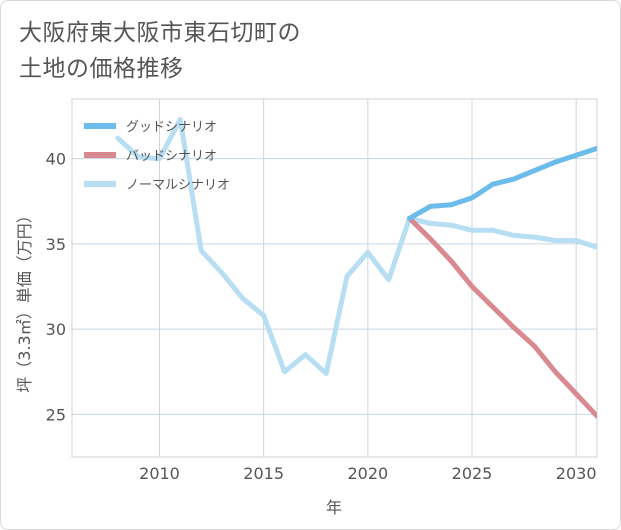  I want to click on x-tick-label: 2025, so click(472, 473).